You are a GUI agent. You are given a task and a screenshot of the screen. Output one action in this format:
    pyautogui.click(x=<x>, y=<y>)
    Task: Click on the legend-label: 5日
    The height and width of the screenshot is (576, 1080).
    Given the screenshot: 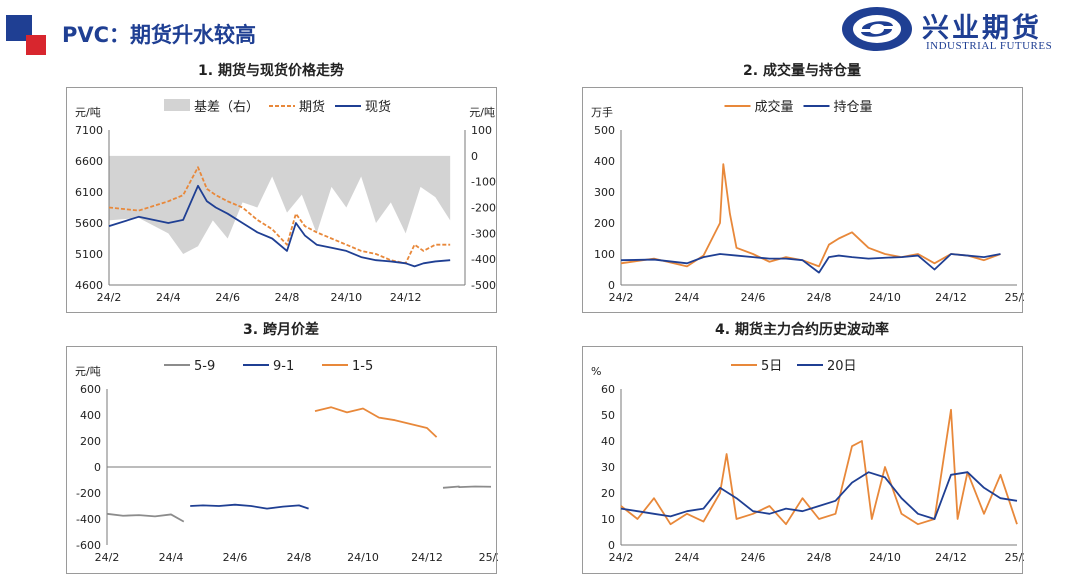 What is the action you would take?
    pyautogui.click(x=771, y=366)
    